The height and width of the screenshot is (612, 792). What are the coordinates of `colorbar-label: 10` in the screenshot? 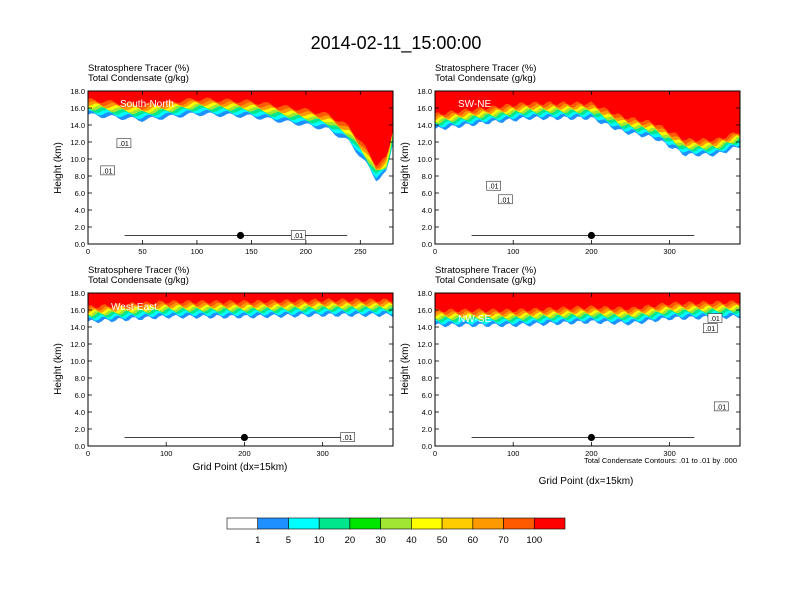 It's located at (319, 540).